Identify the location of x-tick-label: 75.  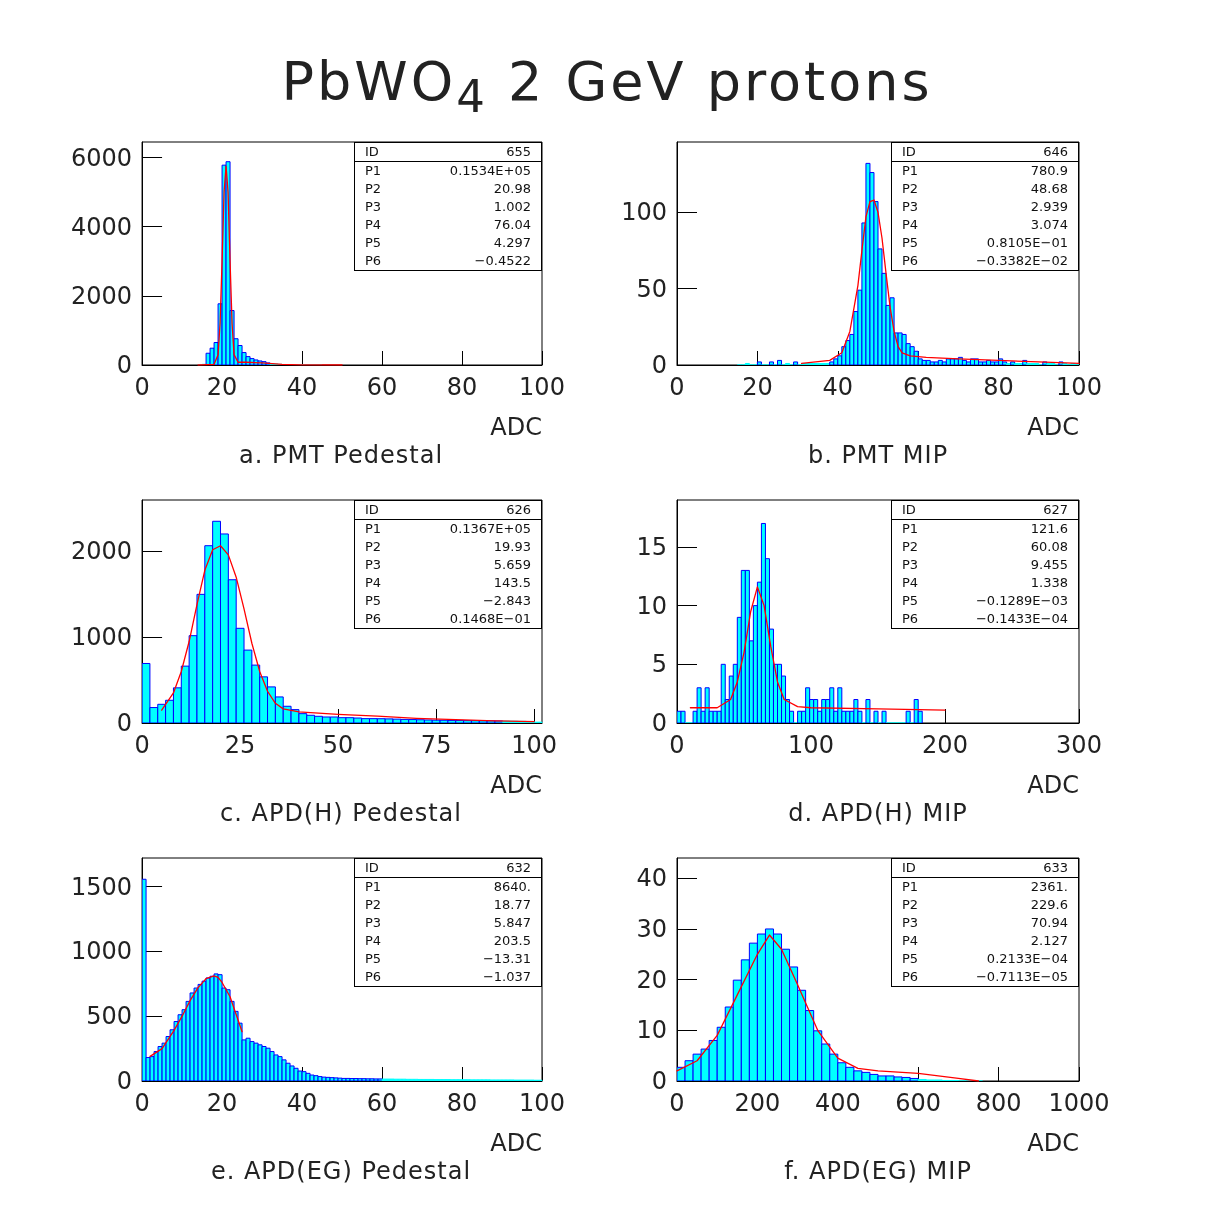
(436, 745).